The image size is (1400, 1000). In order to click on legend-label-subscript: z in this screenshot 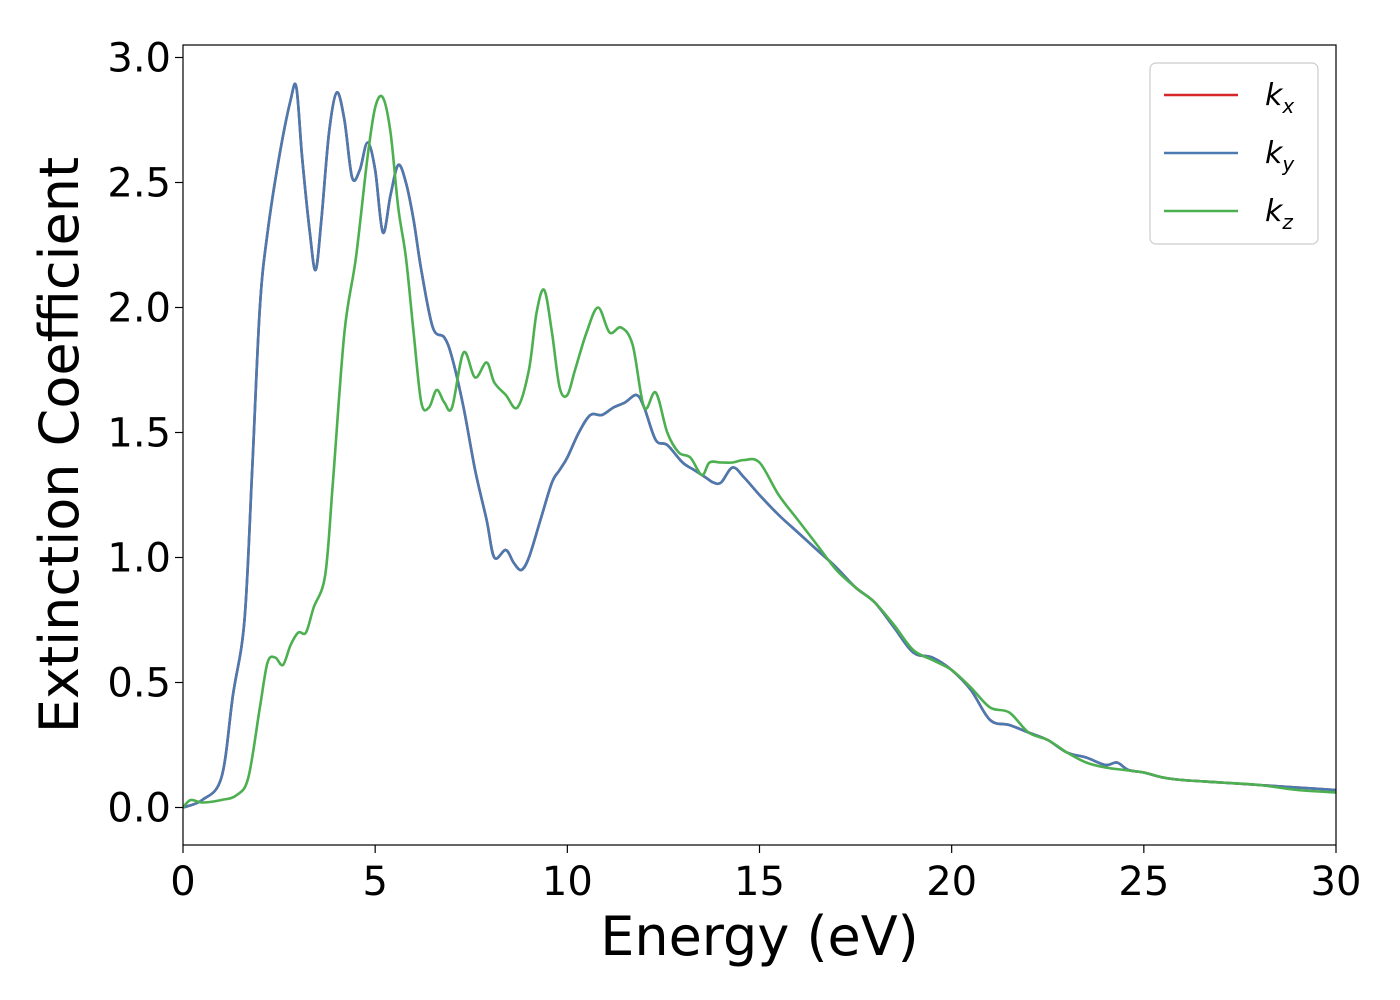, I will do `click(1287, 222)`.